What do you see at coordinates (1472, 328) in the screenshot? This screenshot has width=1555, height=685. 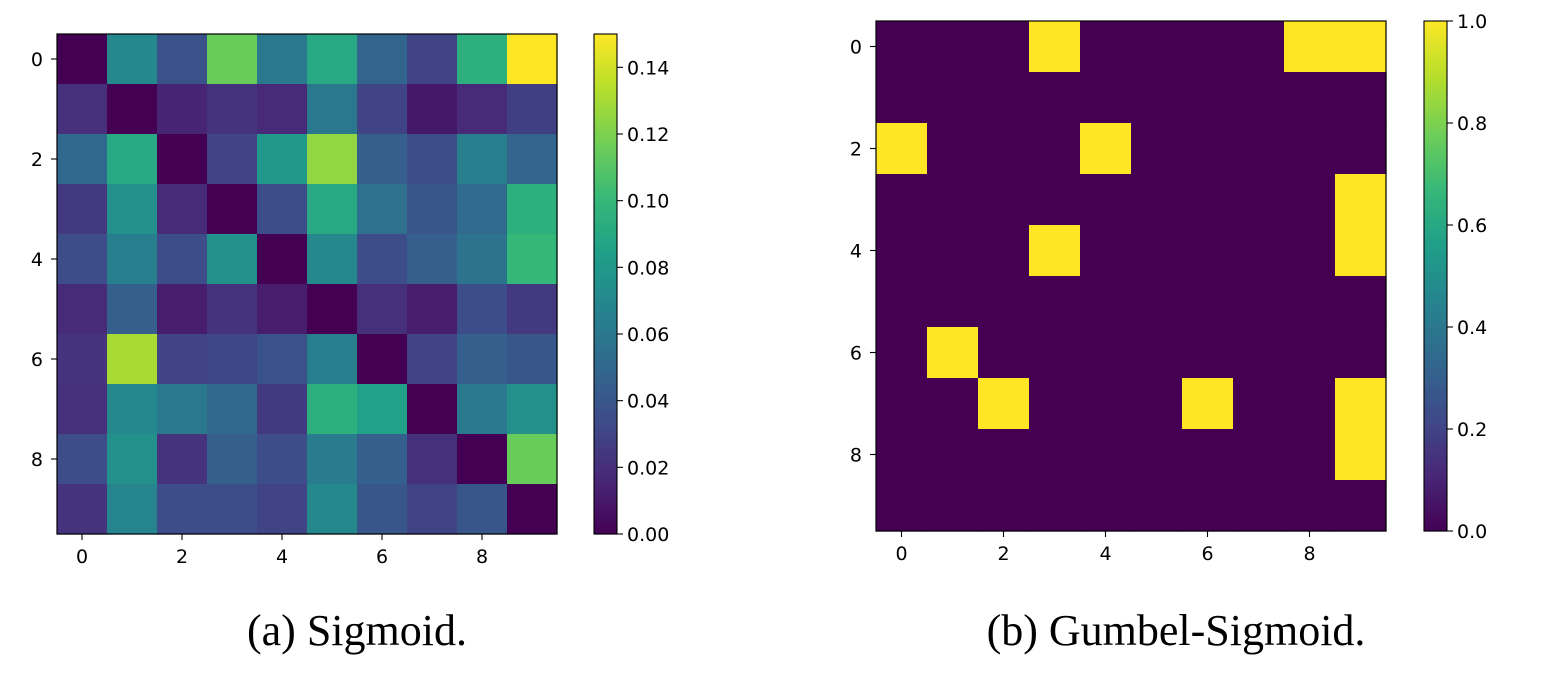 I see `colorbar-tick-label-gumbel: 0.4` at bounding box center [1472, 328].